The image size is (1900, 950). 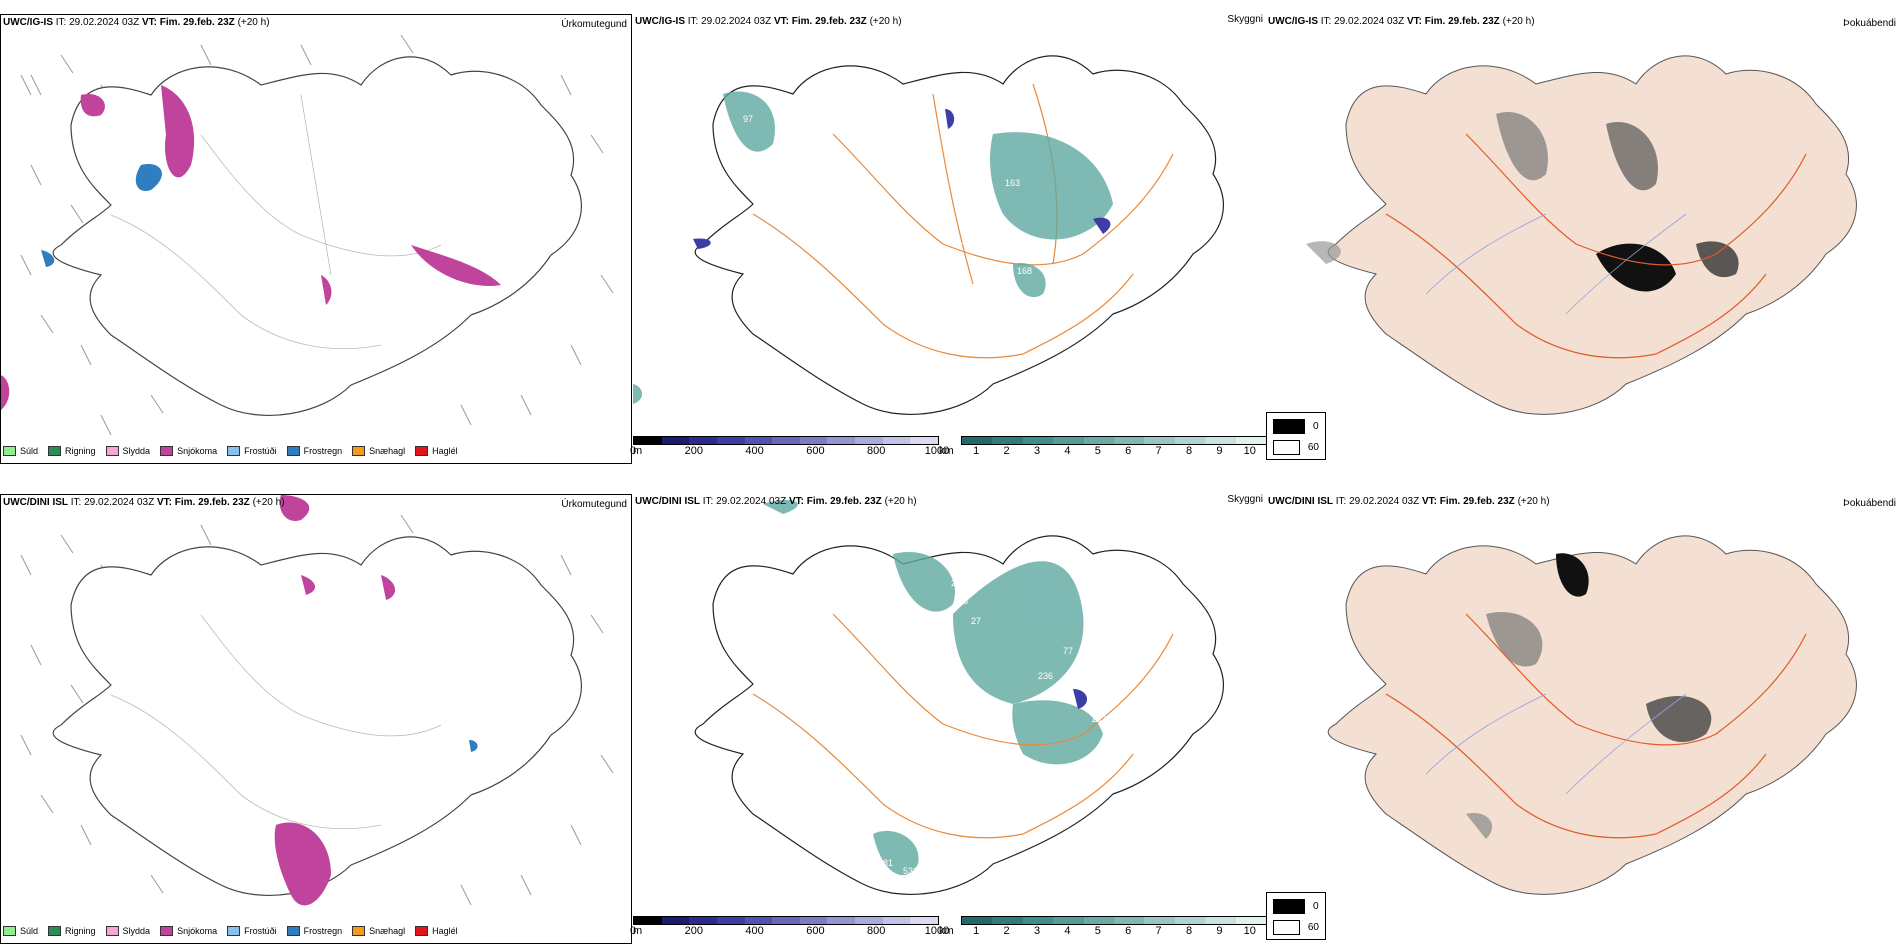 What do you see at coordinates (197, 451) in the screenshot?
I see `legend-label: Snjókoma` at bounding box center [197, 451].